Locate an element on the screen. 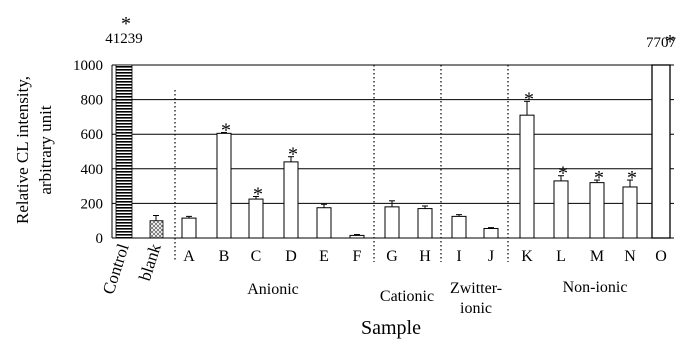 The width and height of the screenshot is (681, 339). y-tick-label: 0 is located at coordinates (100, 239).